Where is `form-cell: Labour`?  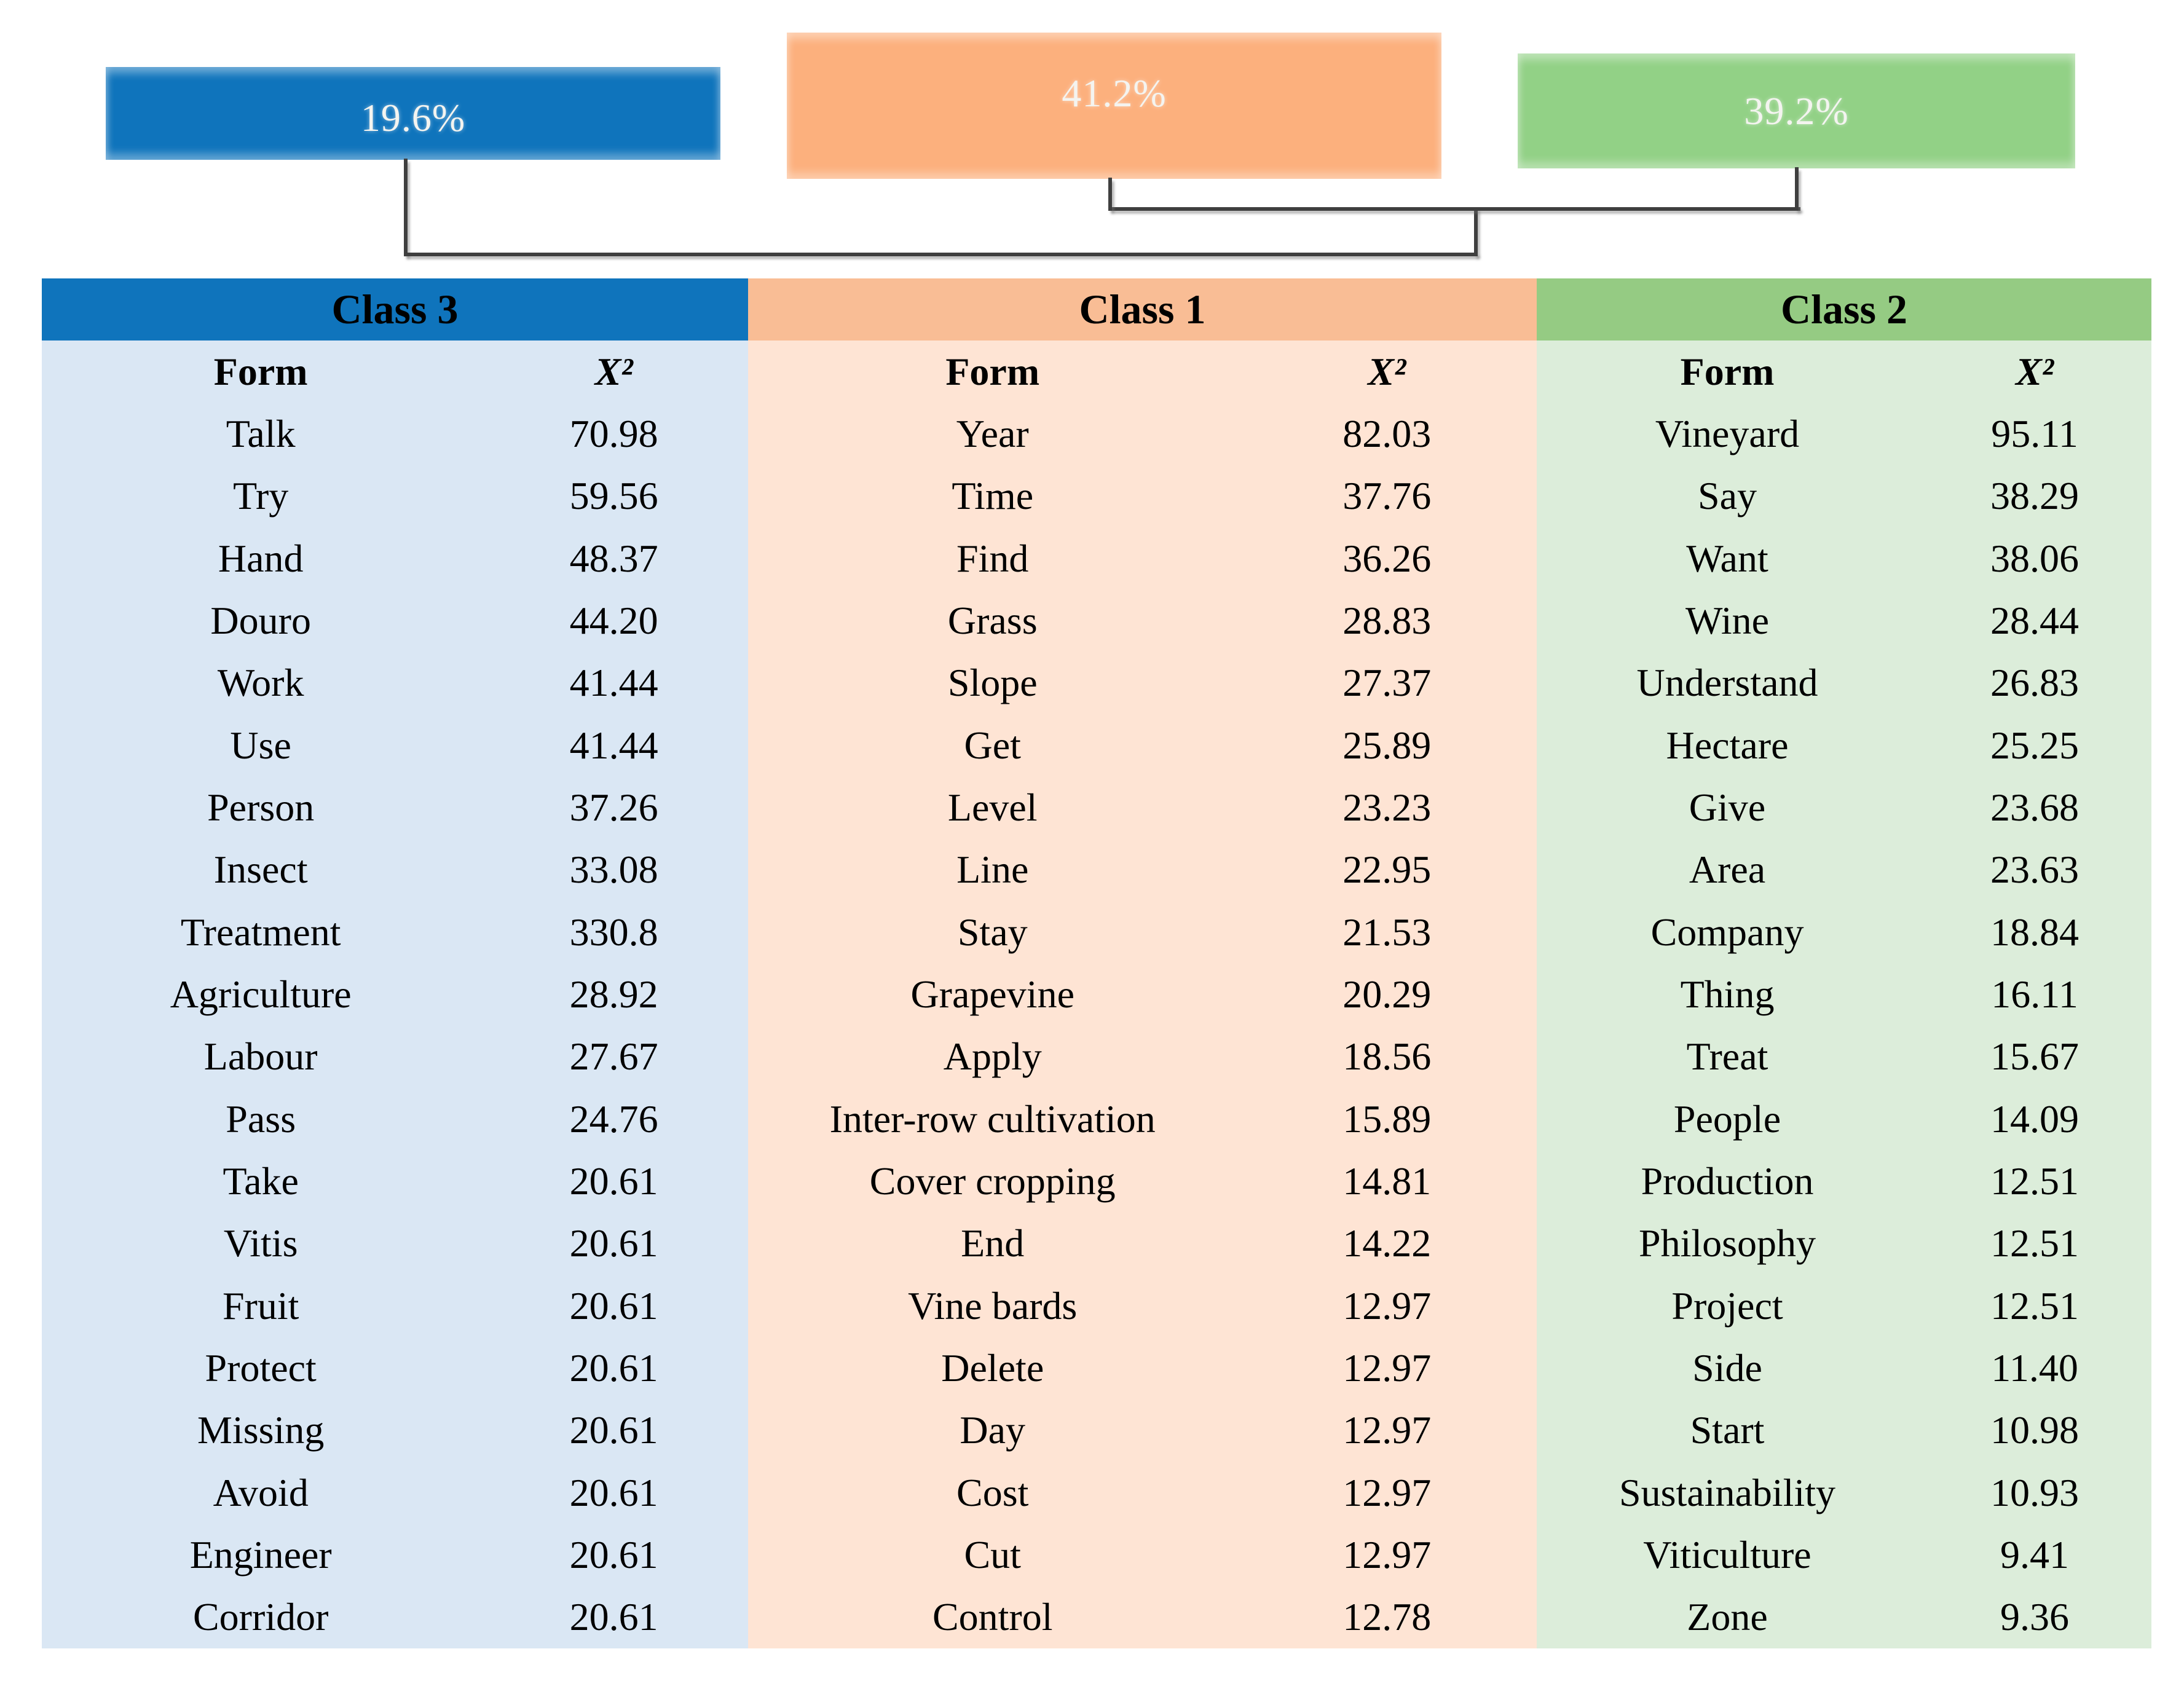
form-cell: Labour is located at coordinates (260, 1056).